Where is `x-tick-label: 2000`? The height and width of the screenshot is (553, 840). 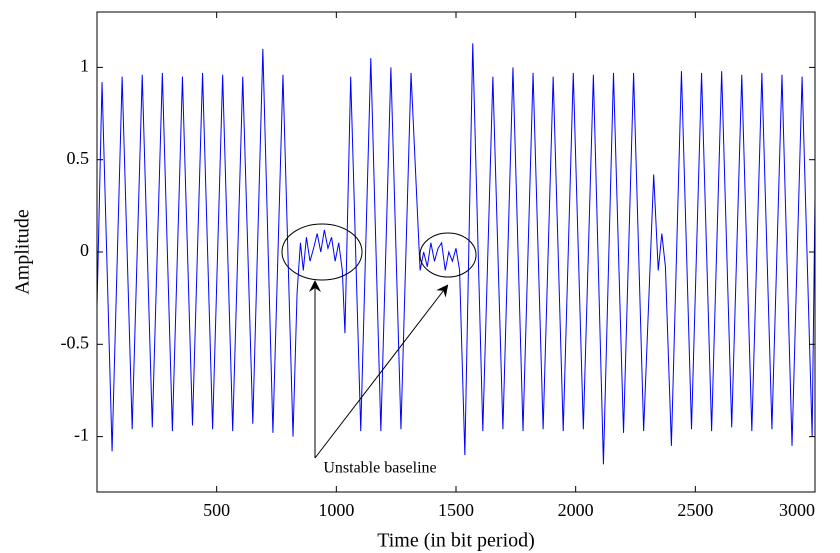 x-tick-label: 2000 is located at coordinates (576, 510).